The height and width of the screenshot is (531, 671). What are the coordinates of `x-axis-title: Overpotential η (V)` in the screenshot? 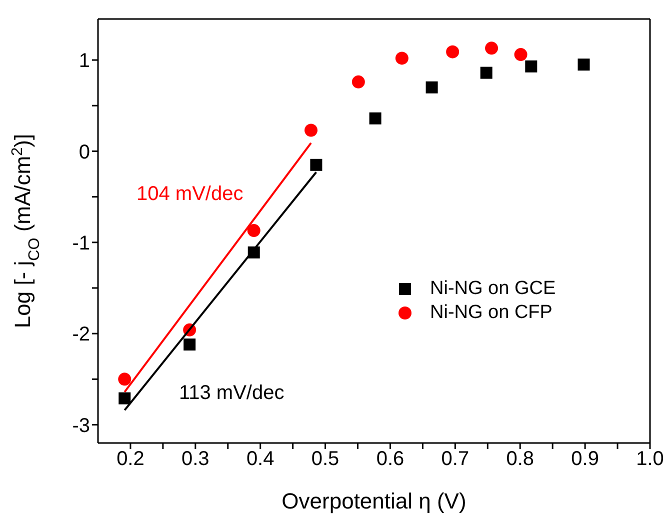 It's located at (374, 501).